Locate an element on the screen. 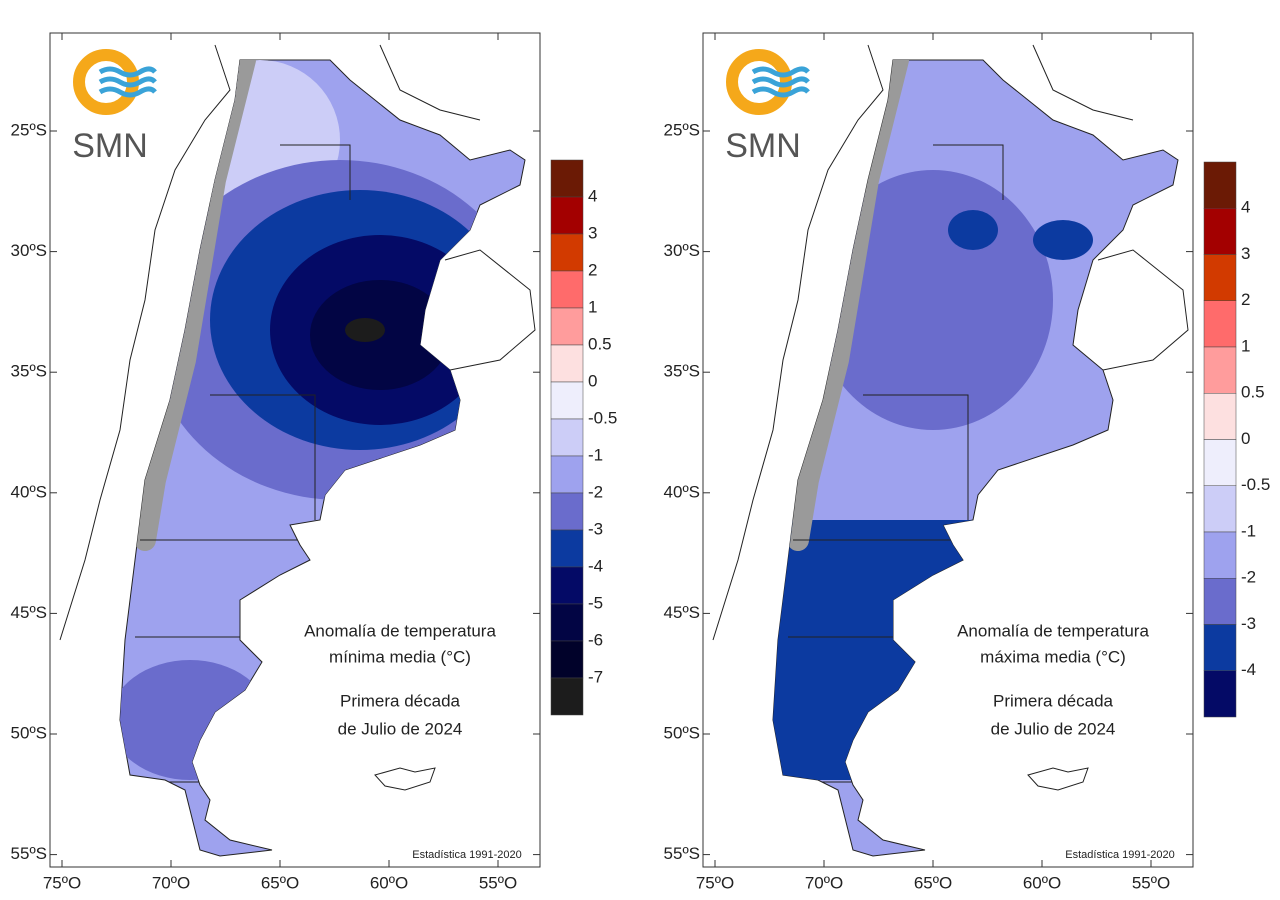 This screenshot has width=1280, height=900. legend-label: -7 is located at coordinates (595, 676).